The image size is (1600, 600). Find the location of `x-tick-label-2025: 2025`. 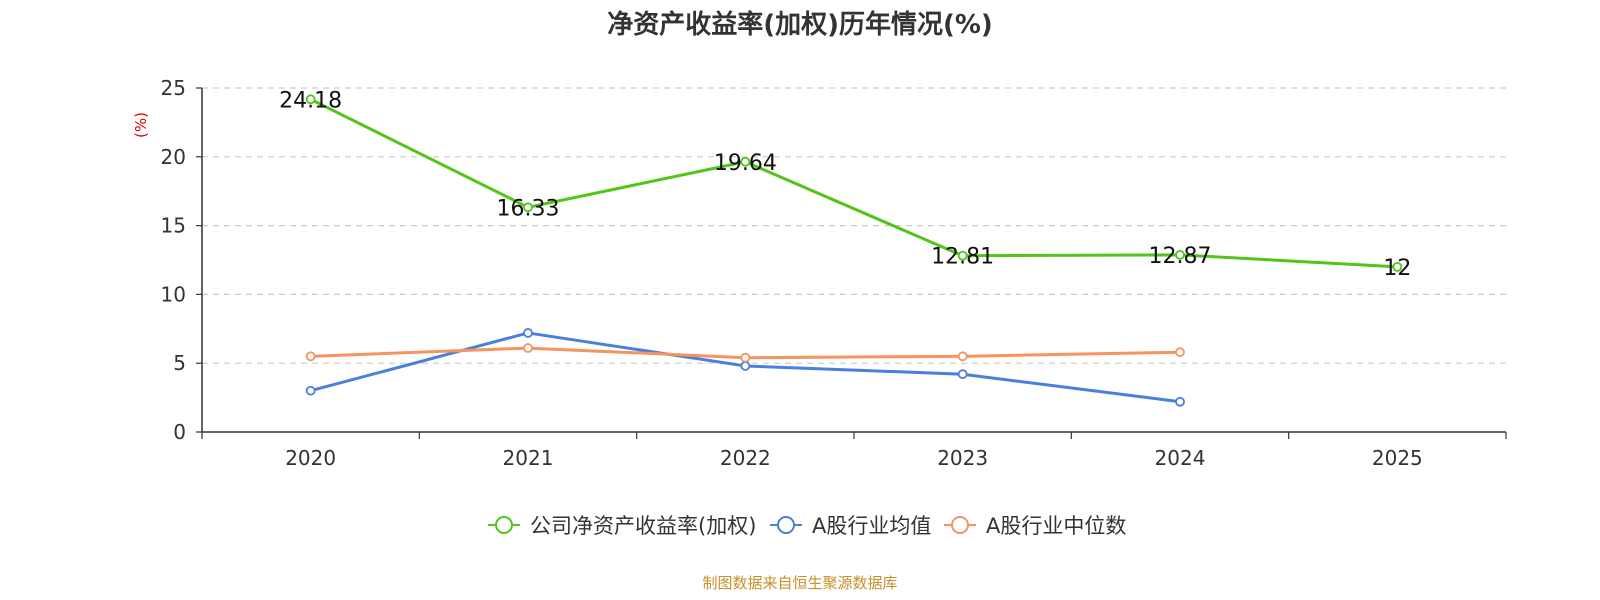

x-tick-label-2025: 2025 is located at coordinates (1397, 458).